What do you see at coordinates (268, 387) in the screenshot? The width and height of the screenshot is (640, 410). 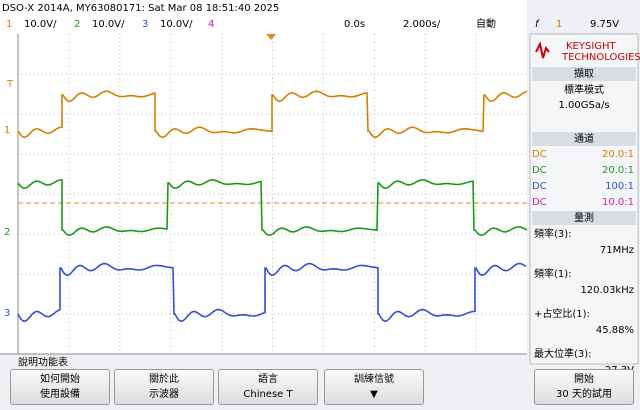 I see `softkey: 語言 Chinese T` at bounding box center [268, 387].